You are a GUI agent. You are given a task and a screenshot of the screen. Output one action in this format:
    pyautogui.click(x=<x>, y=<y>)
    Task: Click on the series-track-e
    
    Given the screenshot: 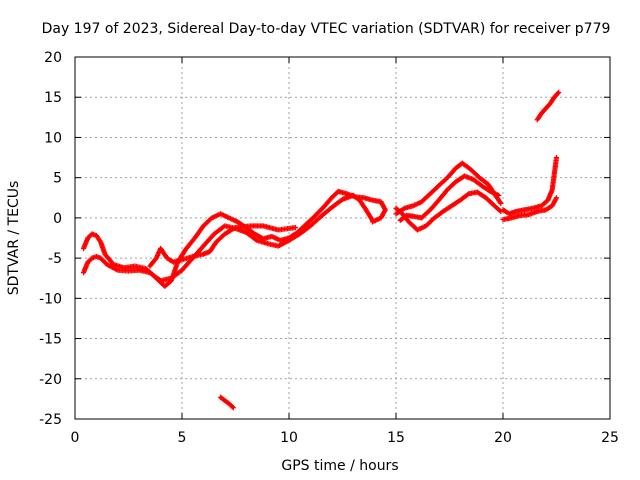 What is the action you would take?
    pyautogui.click(x=448, y=188)
    